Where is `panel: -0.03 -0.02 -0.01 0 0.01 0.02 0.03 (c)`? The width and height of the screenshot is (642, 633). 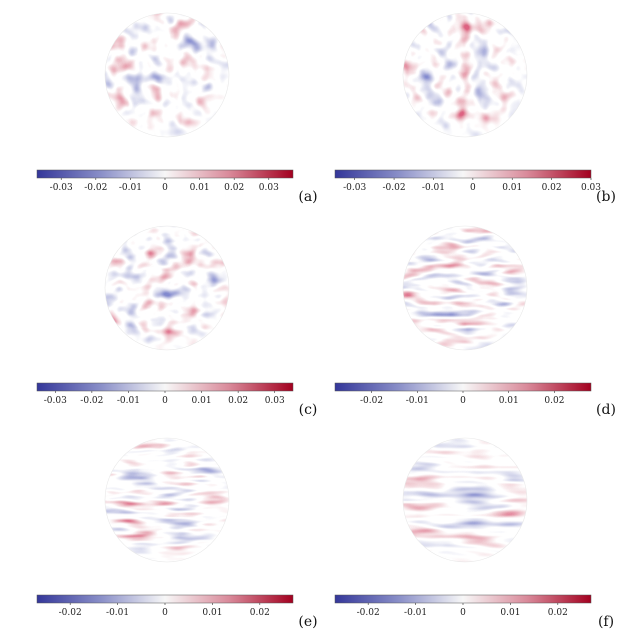
panel: -0.03 -0.02 -0.01 0 0.01 0.02 0.03 (c) is located at coordinates (177, 321).